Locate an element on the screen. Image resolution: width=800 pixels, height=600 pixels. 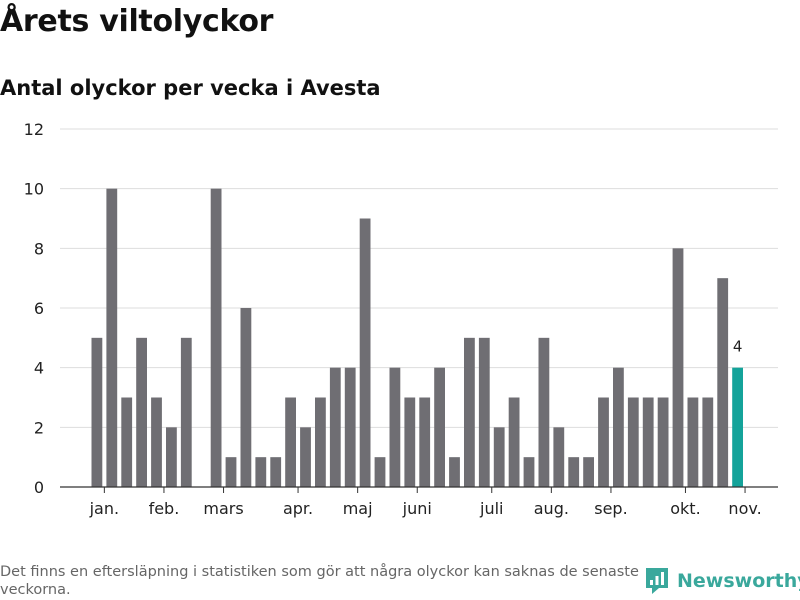
brand-logo: Newsworthy is located at coordinates (722, 581).